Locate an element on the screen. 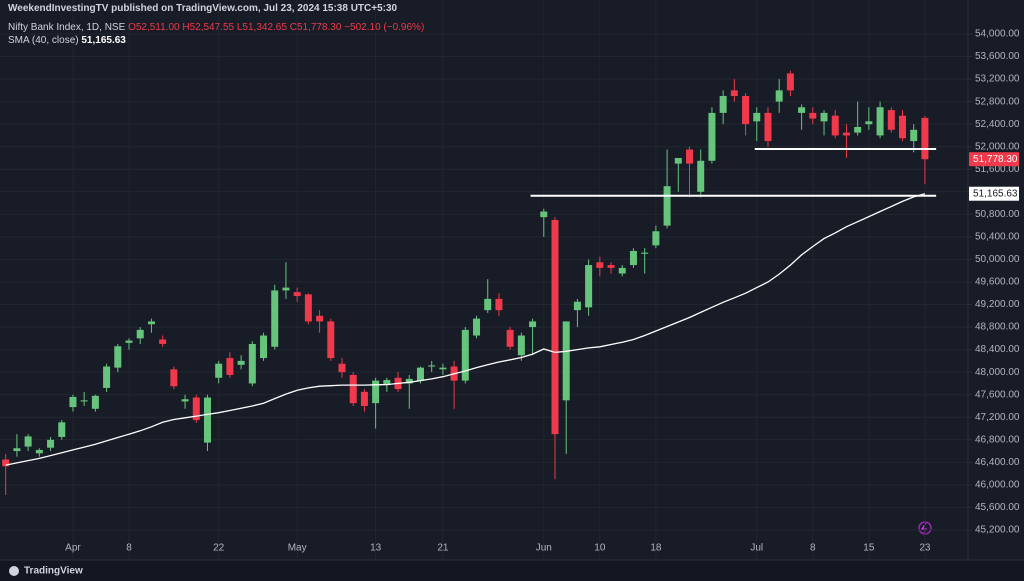 Image resolution: width=1024 pixels, height=581 pixels. x-tick-label: 22 is located at coordinates (219, 548).